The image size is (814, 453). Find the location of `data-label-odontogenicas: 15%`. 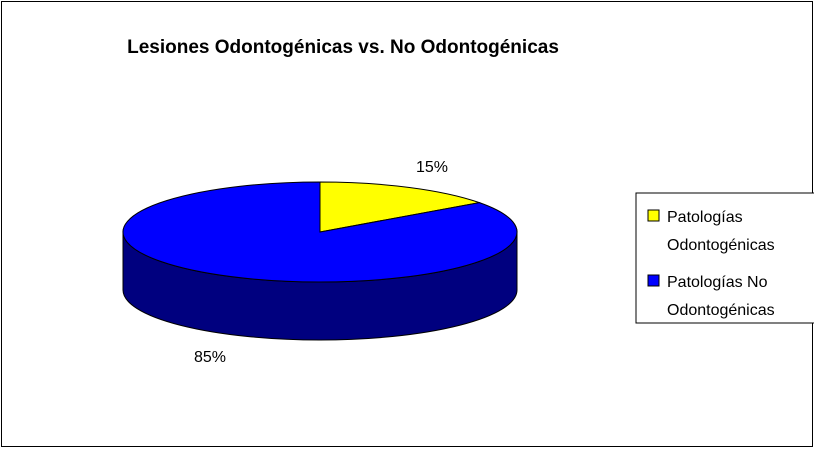

data-label-odontogenicas: 15% is located at coordinates (432, 167).